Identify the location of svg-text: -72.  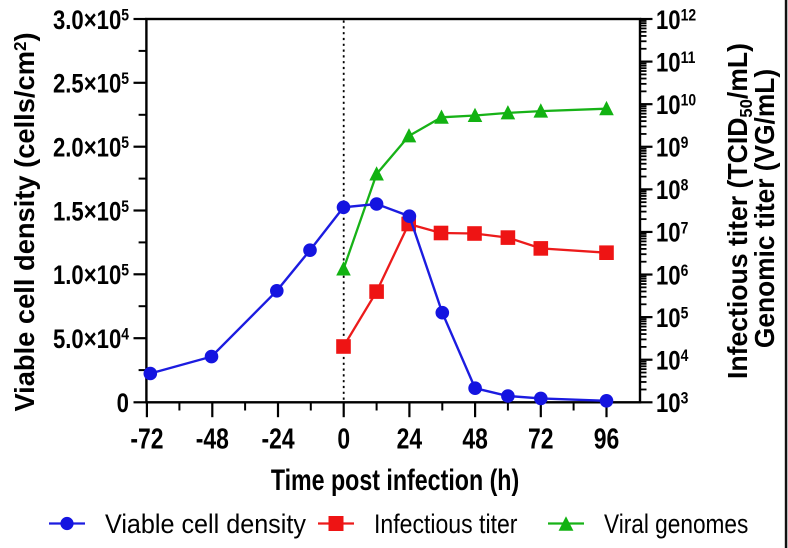
(146, 438).